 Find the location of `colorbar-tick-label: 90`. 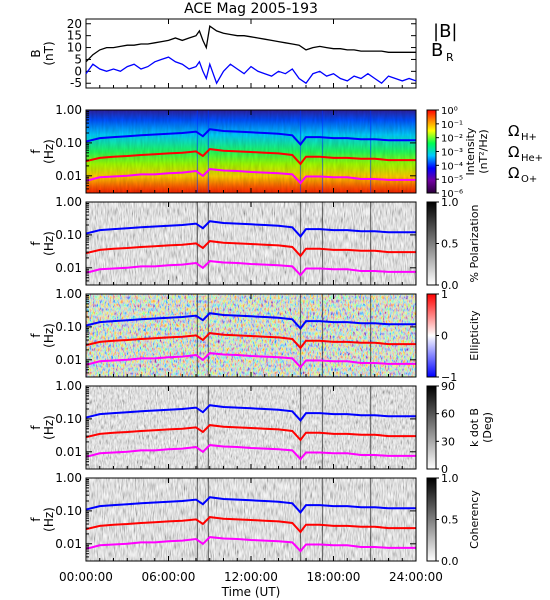

colorbar-tick-label: 90 is located at coordinates (448, 386).